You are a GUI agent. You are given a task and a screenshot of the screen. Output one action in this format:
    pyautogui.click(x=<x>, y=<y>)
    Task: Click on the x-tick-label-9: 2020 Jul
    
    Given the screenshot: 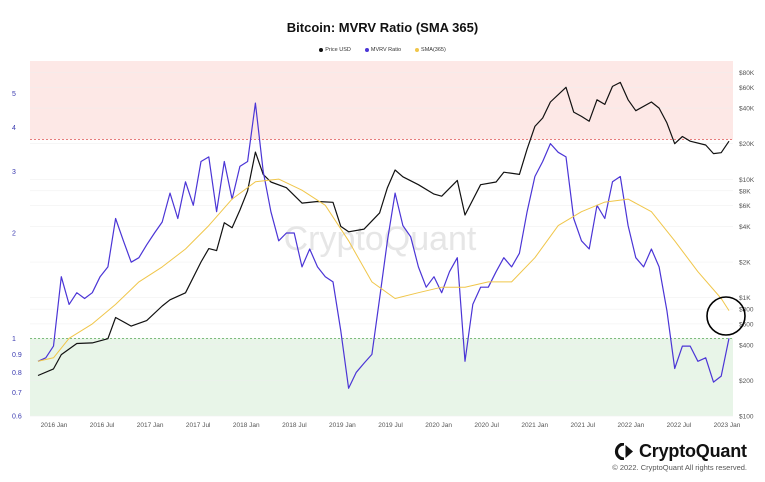 What is the action you would take?
    pyautogui.click(x=486, y=425)
    